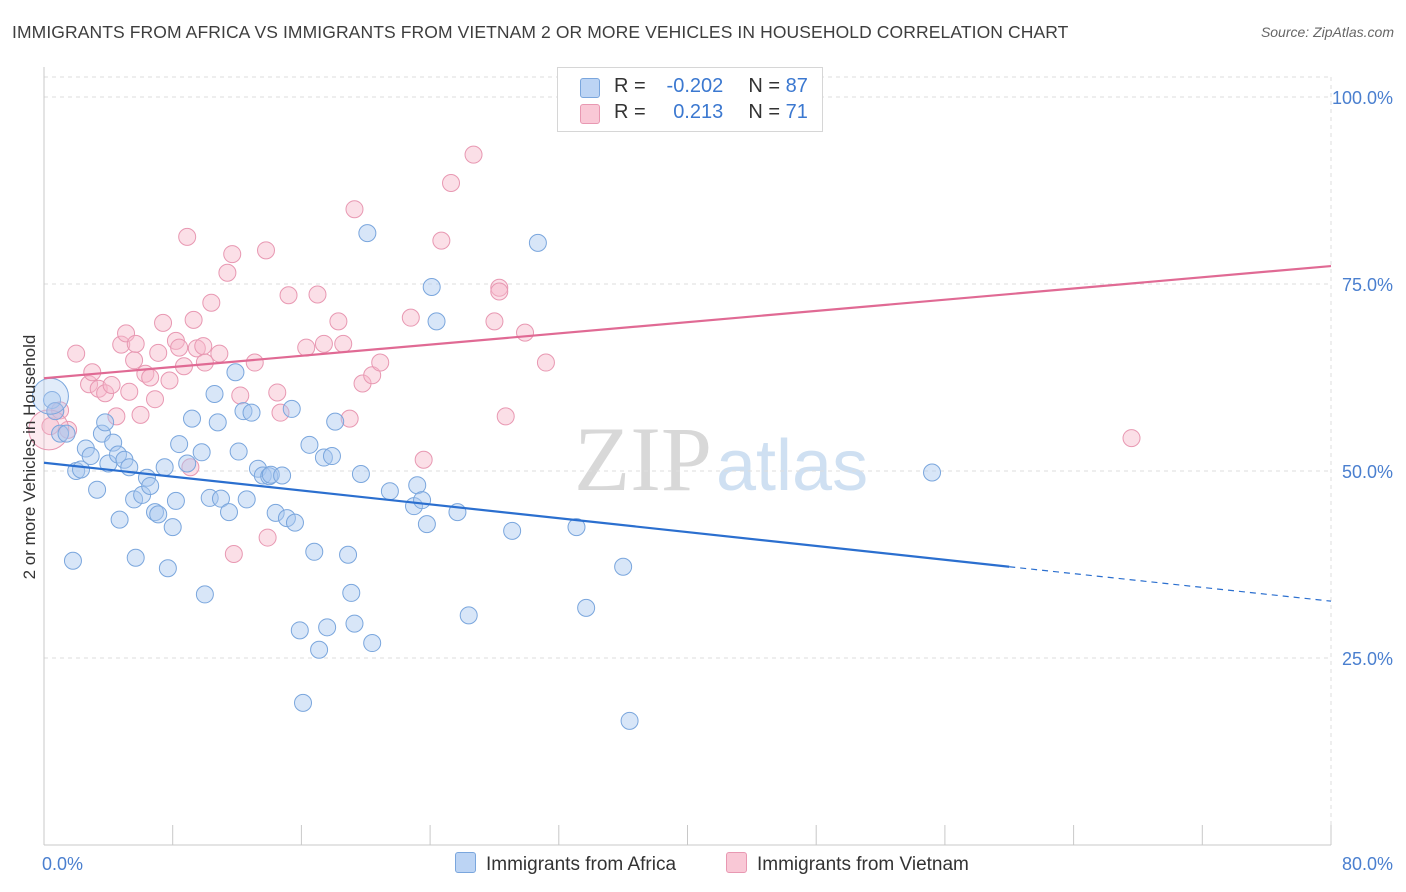 The image size is (1406, 892). Describe the element at coordinates (465, 862) in the screenshot. I see `africa-legend-swatch` at that location.